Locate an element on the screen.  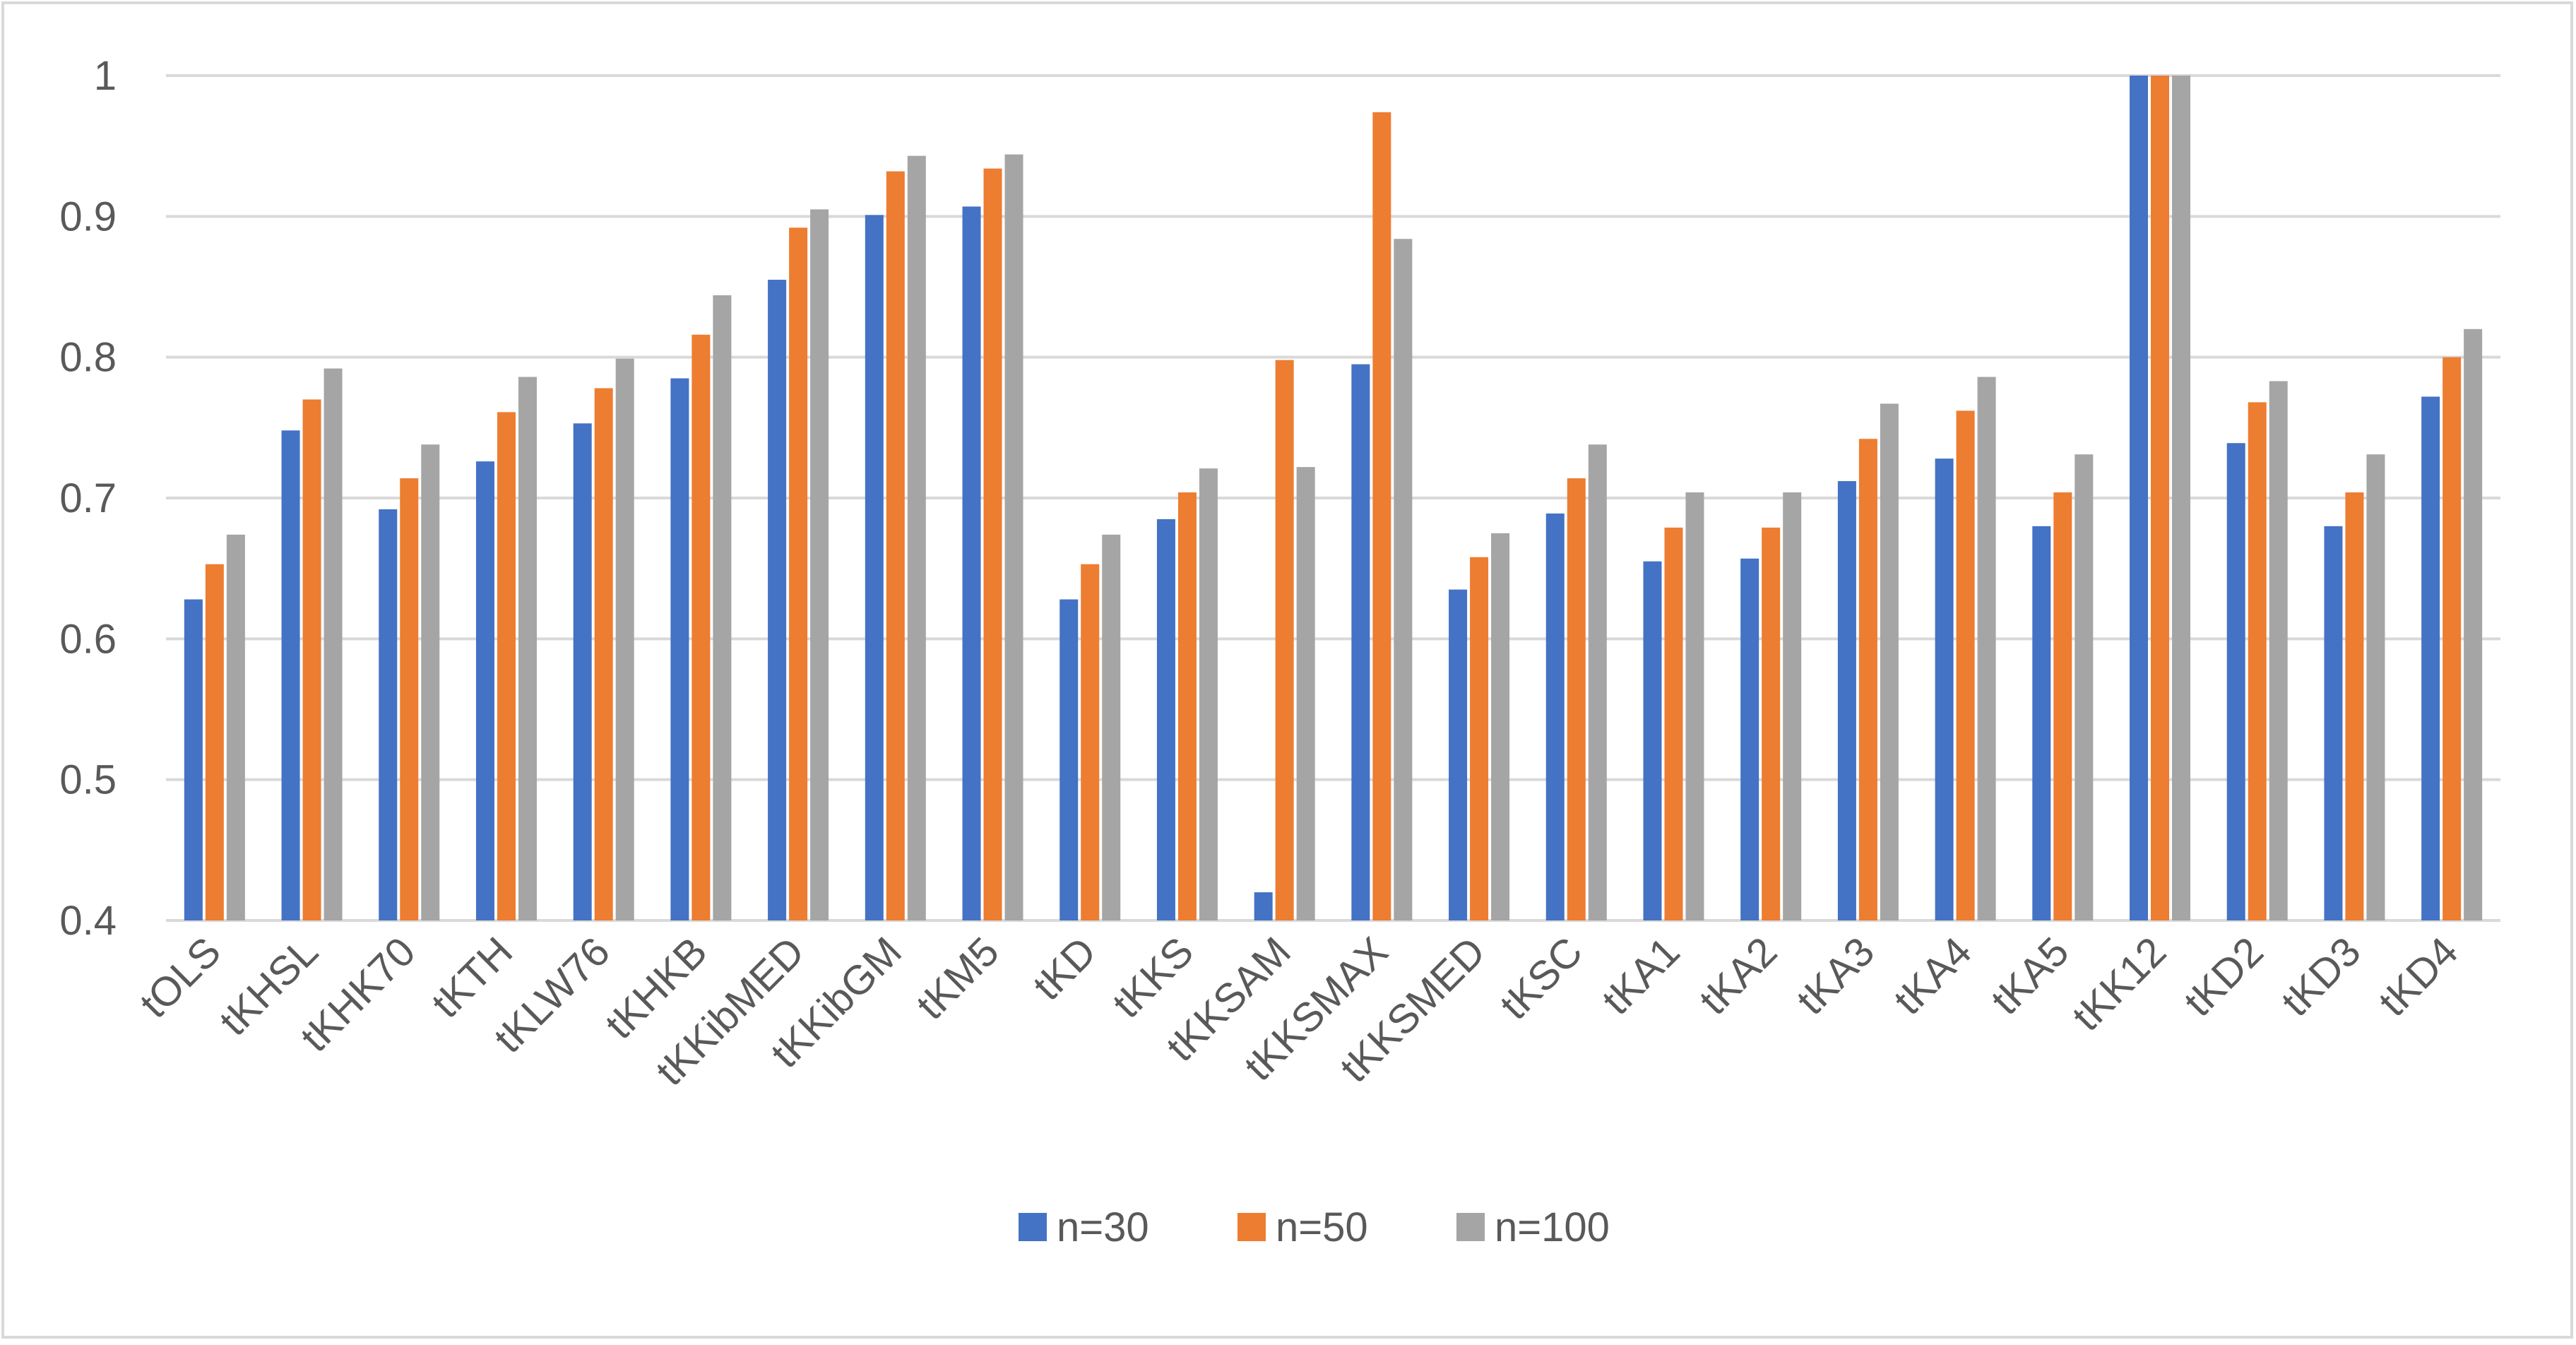
y-tick-label: 0.5 is located at coordinates (88, 780).